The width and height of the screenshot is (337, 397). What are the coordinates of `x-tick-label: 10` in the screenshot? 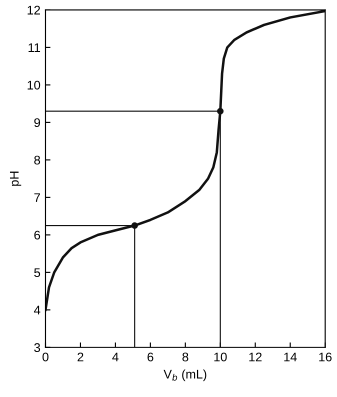 It's located at (220, 357).